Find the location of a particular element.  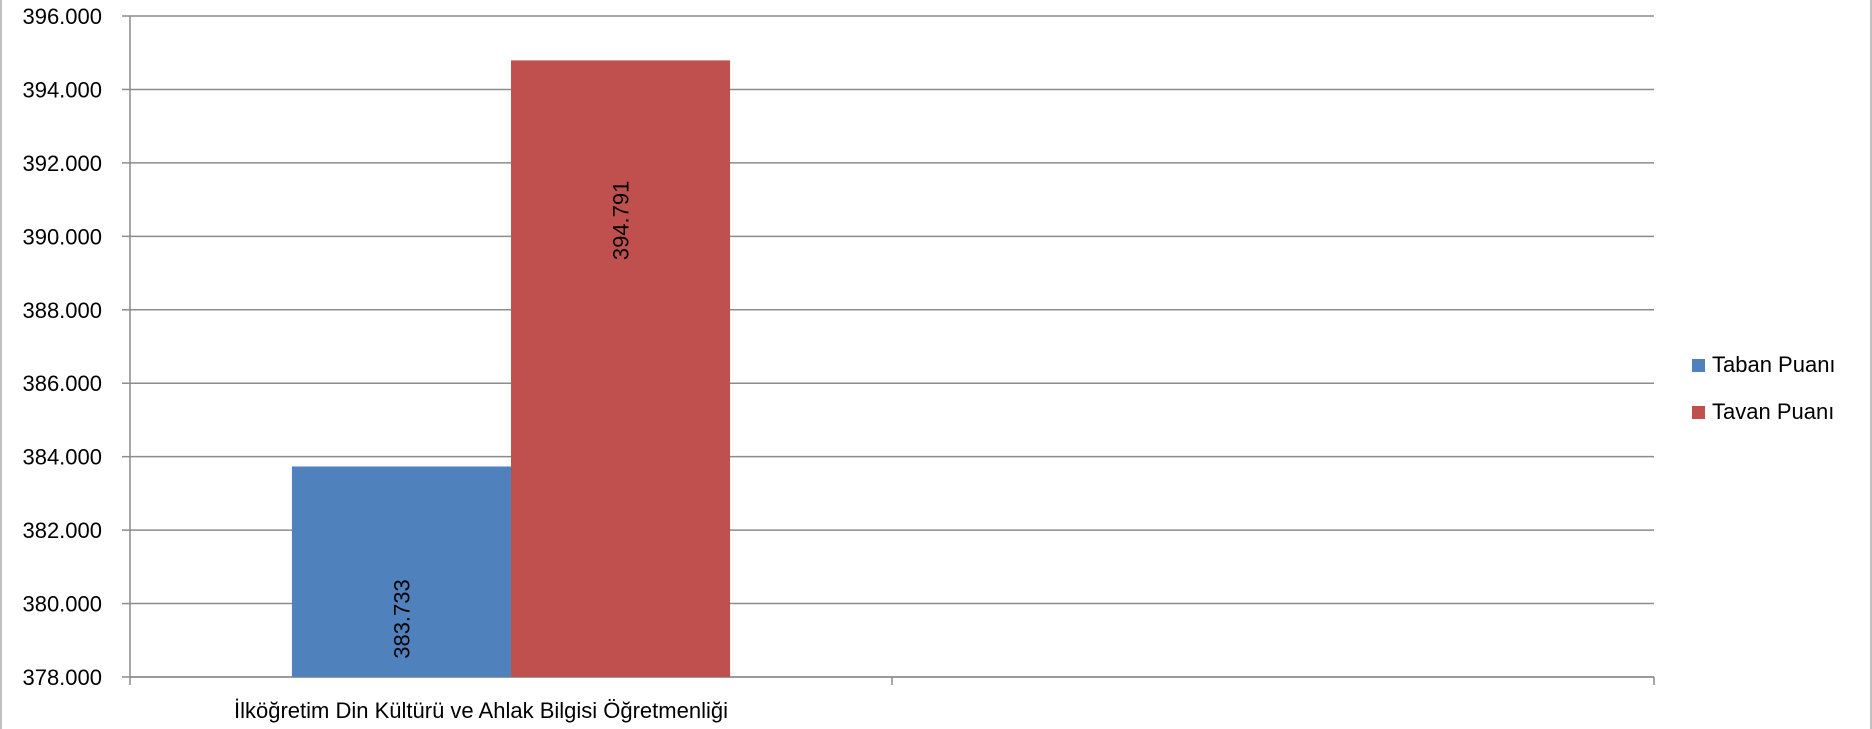

y-tick-label-2: 382.000 is located at coordinates (62, 530).